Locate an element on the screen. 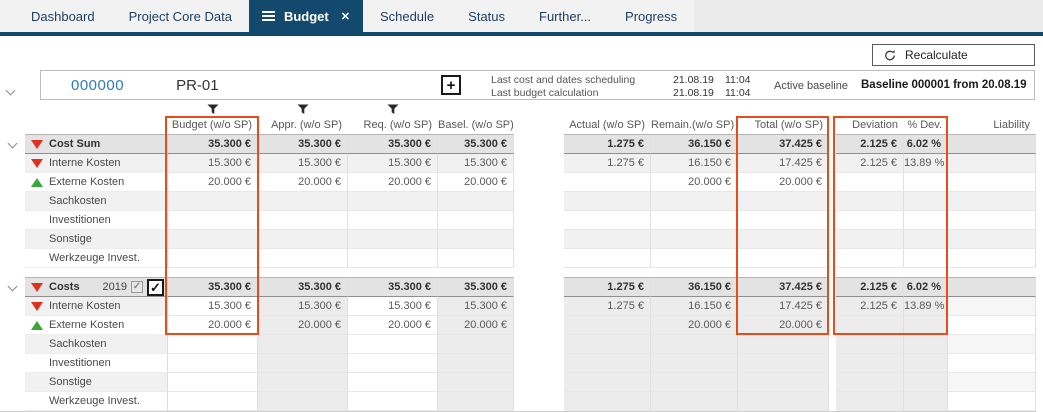  column-header-liability: Liability is located at coordinates (1011, 125).